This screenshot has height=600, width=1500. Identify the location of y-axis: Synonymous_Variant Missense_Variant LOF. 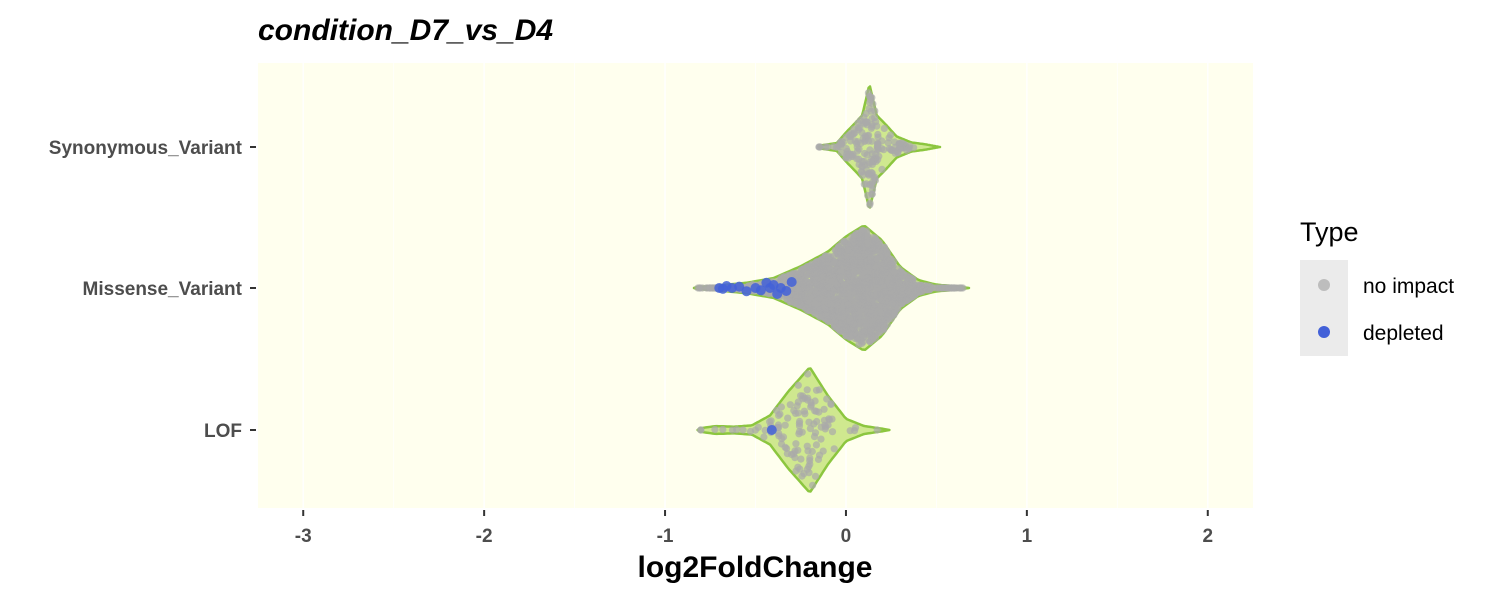
(152, 290).